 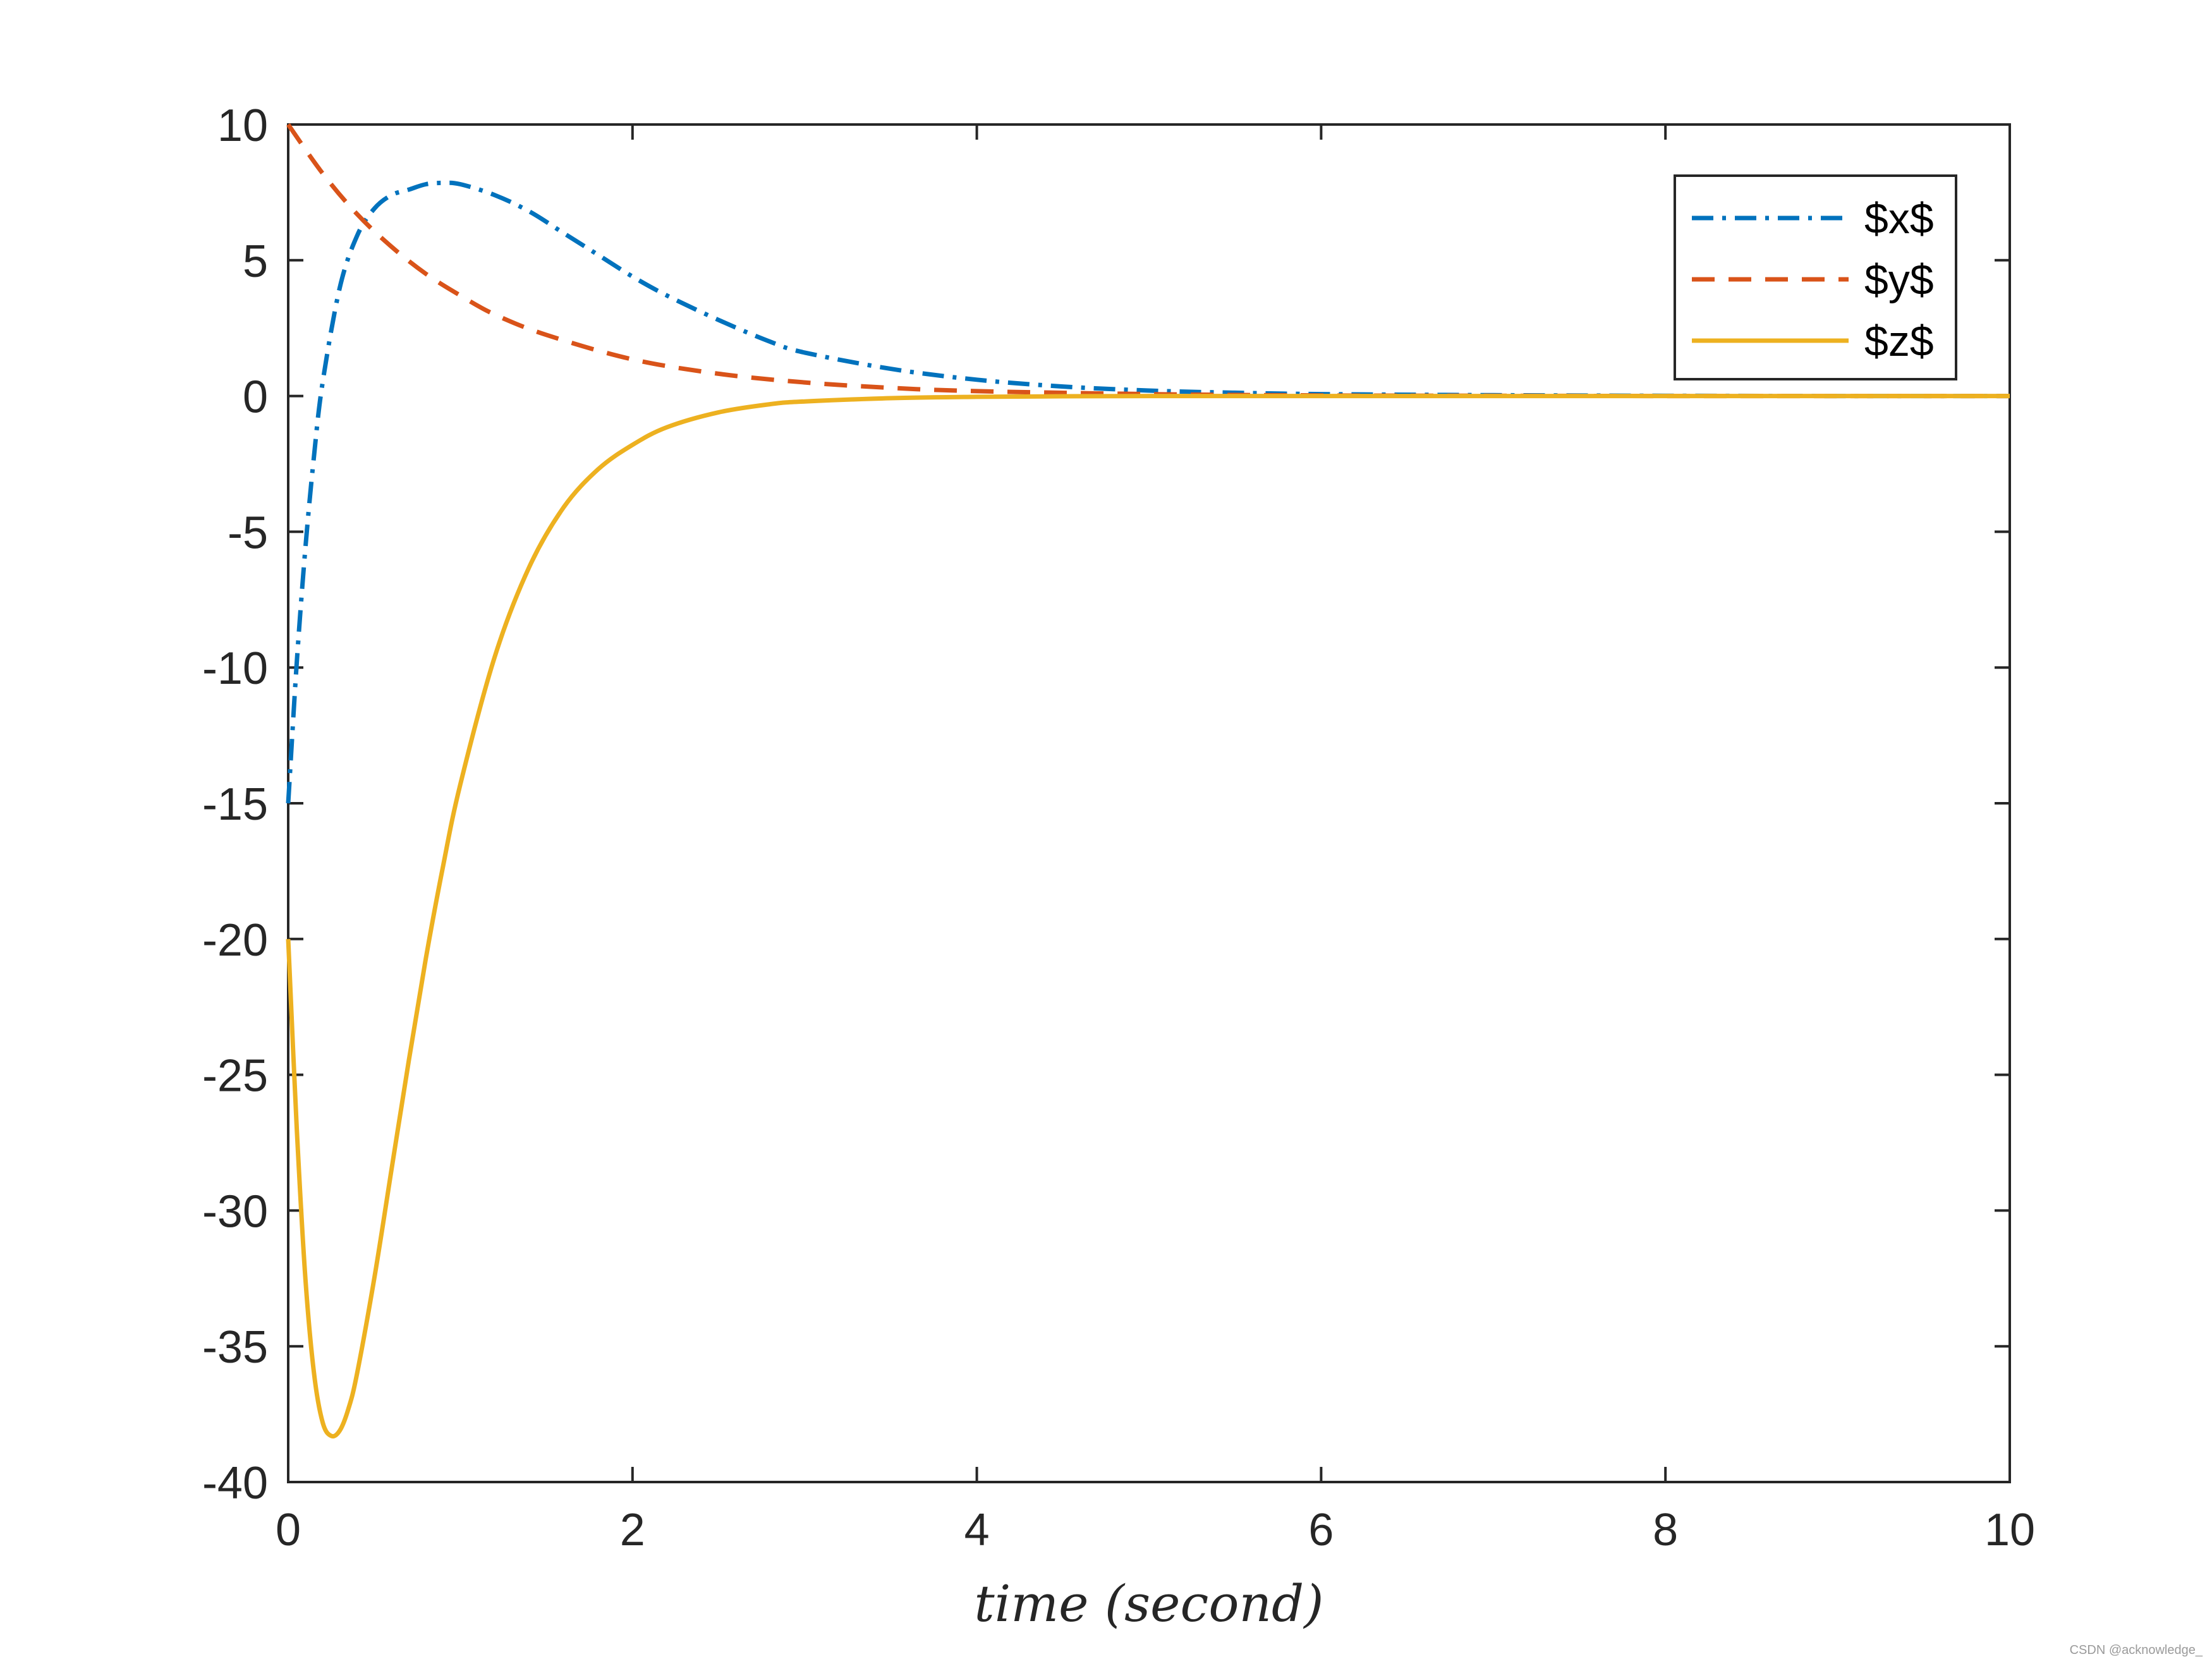 What do you see at coordinates (1148, 261) in the screenshot?
I see `series-line-y` at bounding box center [1148, 261].